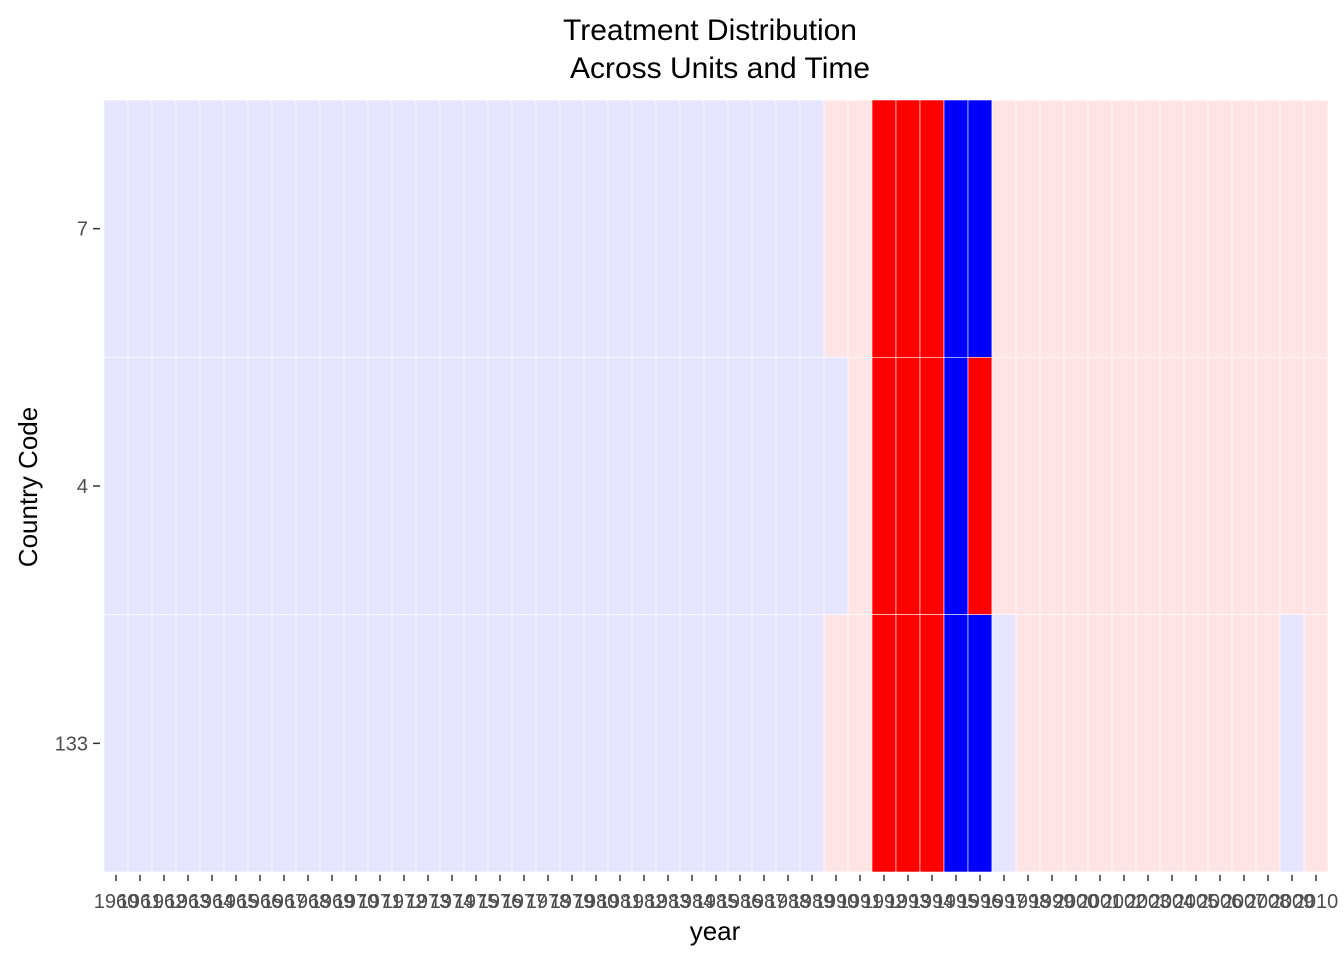 Image resolution: width=1344 pixels, height=960 pixels. I want to click on heatmap-cell-4-1976, so click(500, 486).